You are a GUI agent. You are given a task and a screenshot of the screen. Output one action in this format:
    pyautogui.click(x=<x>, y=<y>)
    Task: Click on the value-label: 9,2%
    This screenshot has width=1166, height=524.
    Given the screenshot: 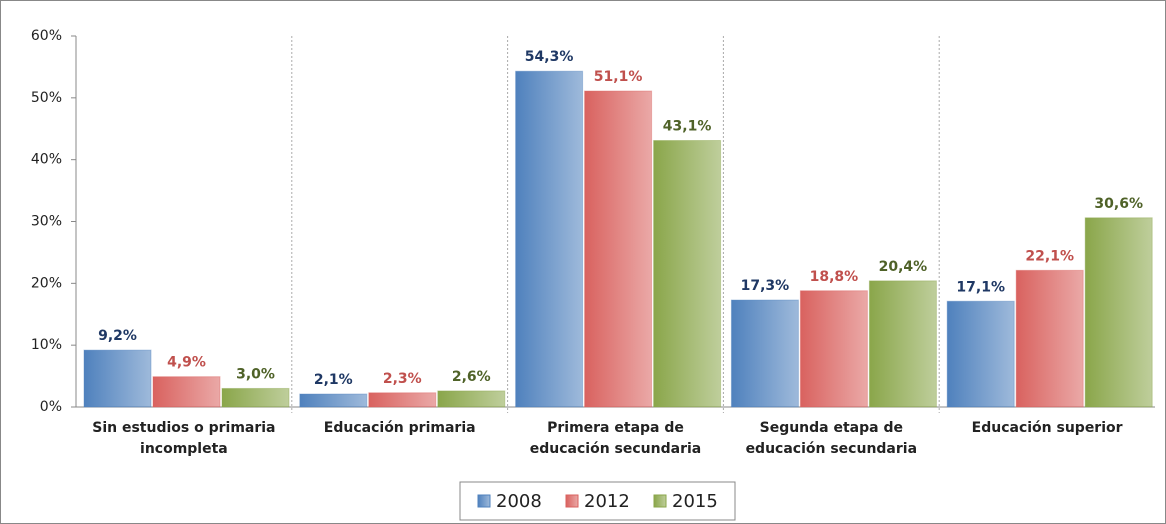 What is the action you would take?
    pyautogui.click(x=117, y=336)
    